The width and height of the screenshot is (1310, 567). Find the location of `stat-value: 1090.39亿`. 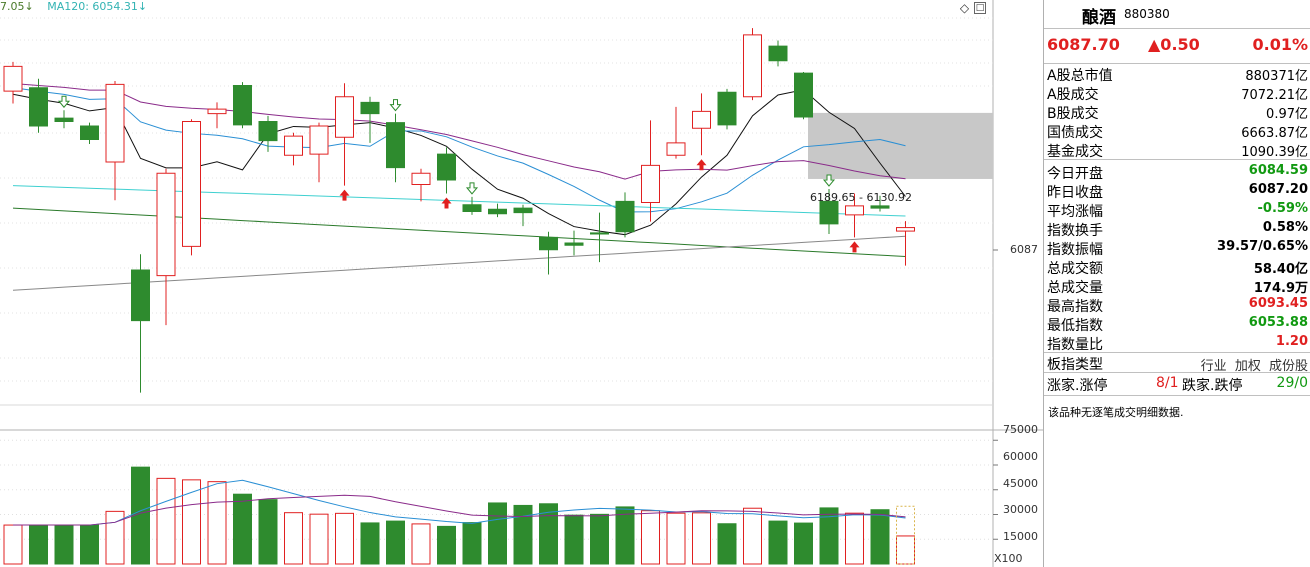

stat-value: 1090.39亿 is located at coordinates (1274, 152).